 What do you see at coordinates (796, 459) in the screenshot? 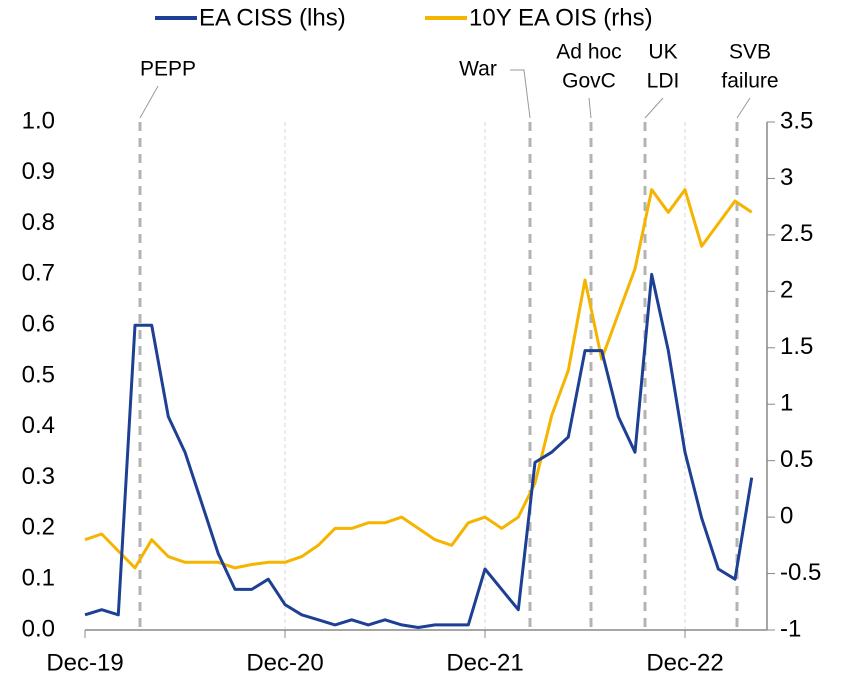
I see `y2-tick-label: 0.5` at bounding box center [796, 459].